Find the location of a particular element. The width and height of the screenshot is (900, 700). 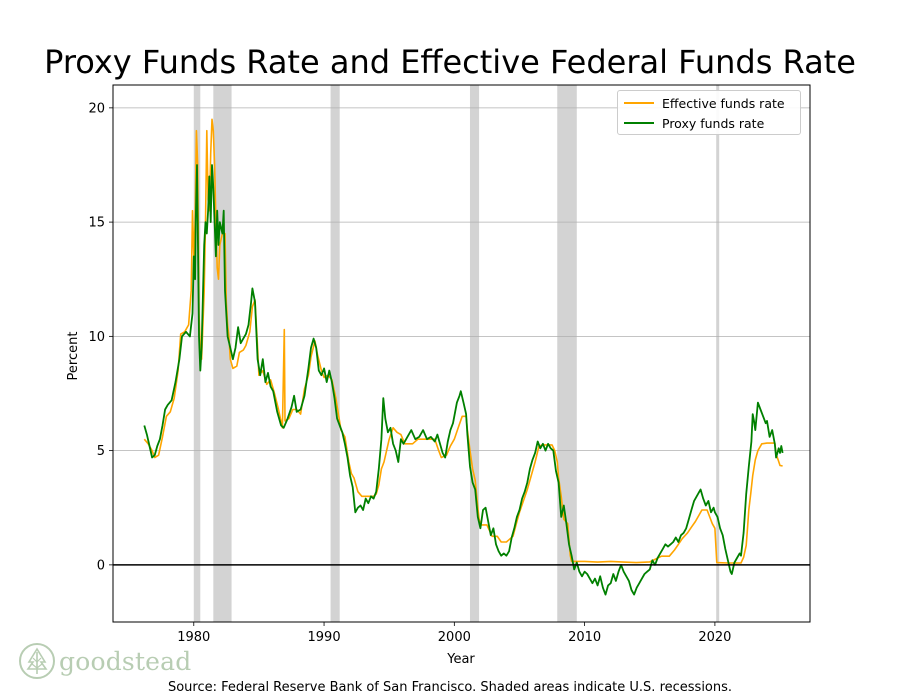

legend: Effective funds rate Proxy funds rate is located at coordinates (709, 112).